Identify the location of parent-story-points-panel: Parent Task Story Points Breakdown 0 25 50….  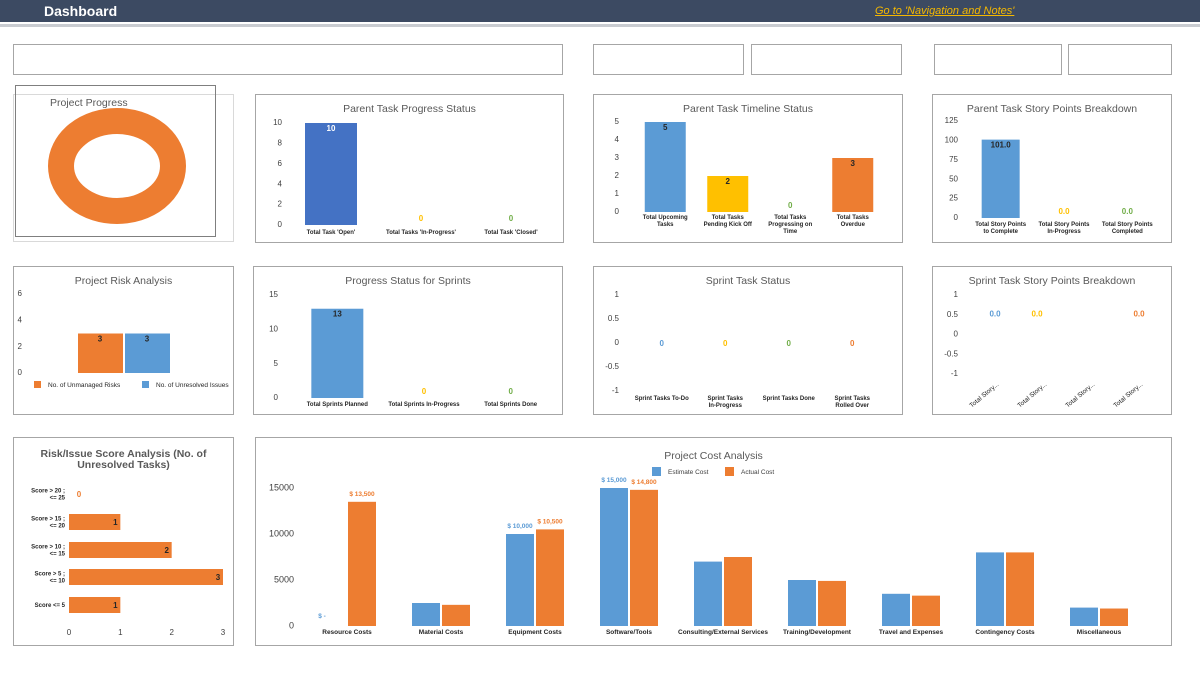
(1052, 168).